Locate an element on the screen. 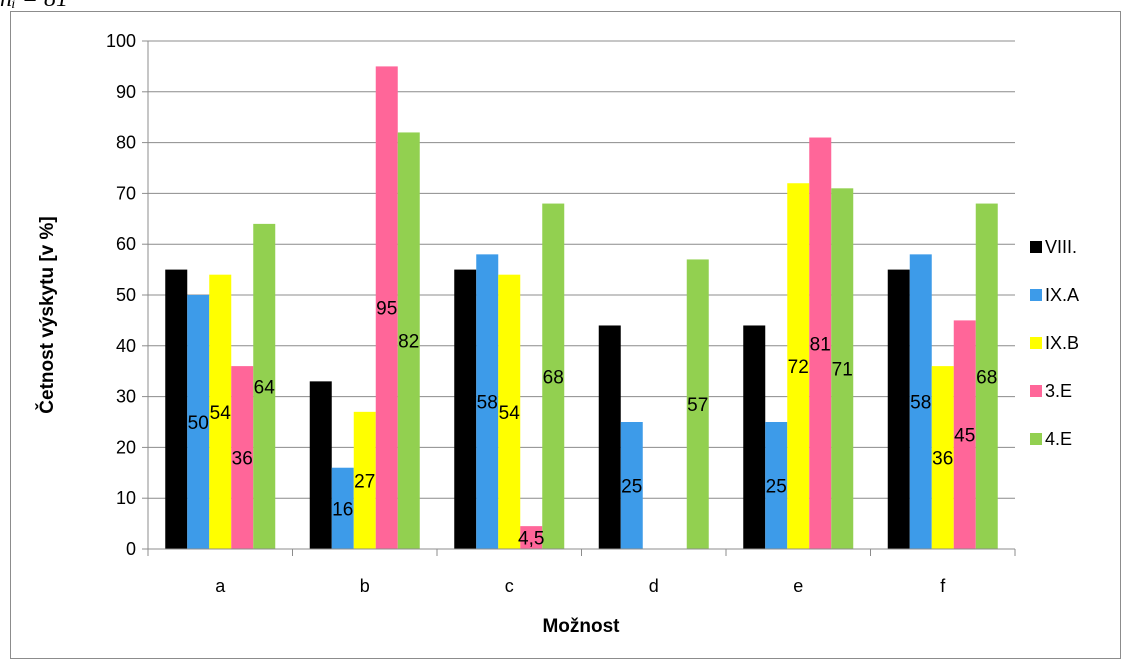 This screenshot has height=666, width=1133. bar-c-4.E is located at coordinates (553, 376).